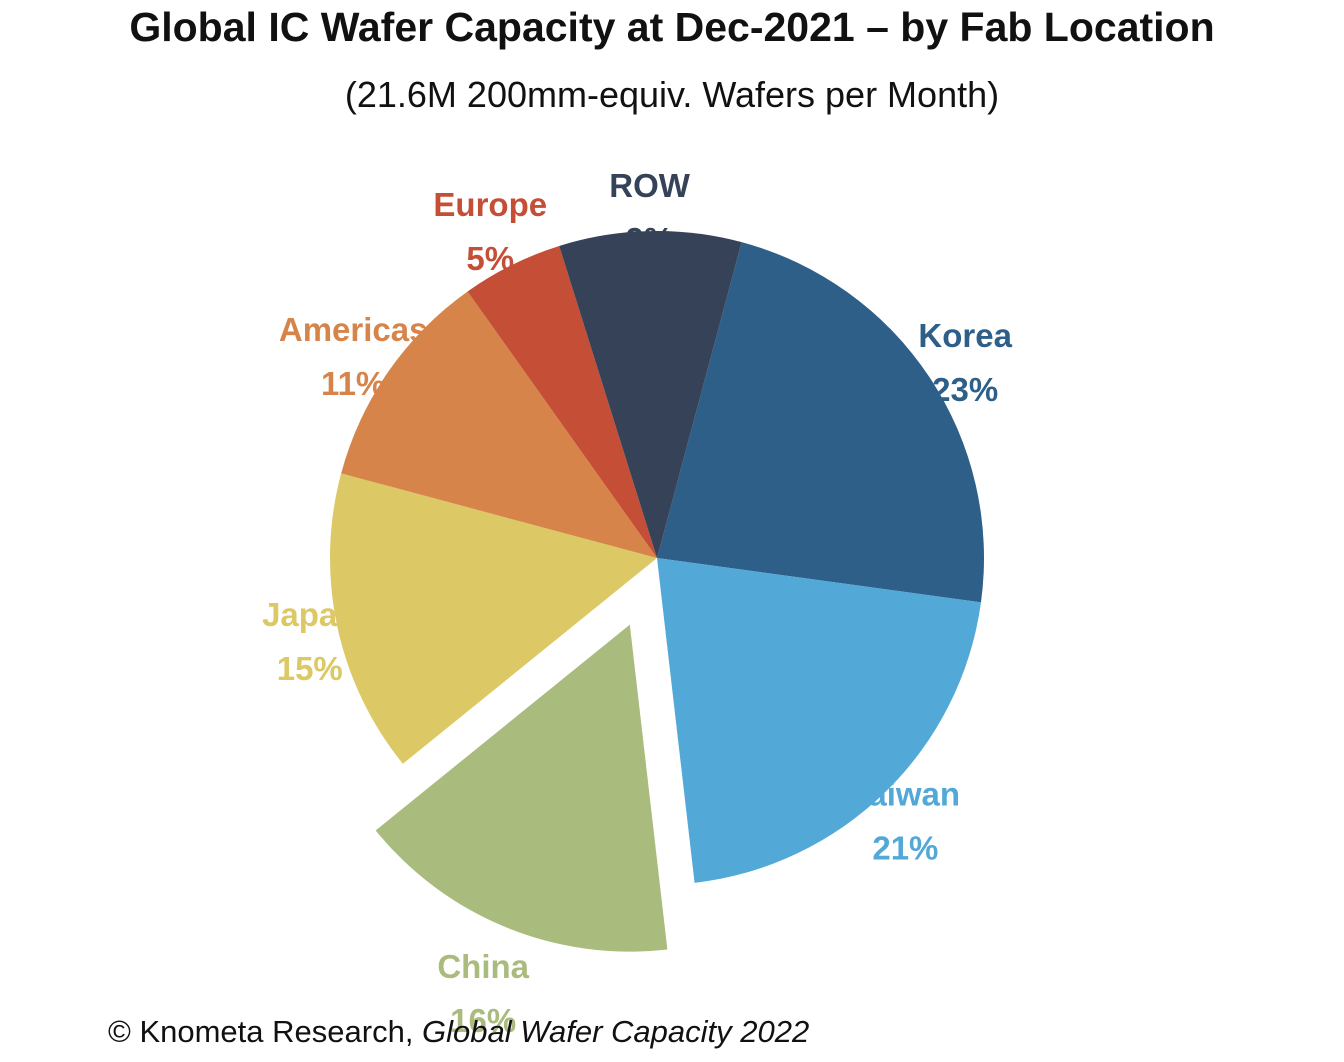  Describe the element at coordinates (650, 239) in the screenshot. I see `slice-value-row: 9%` at that location.